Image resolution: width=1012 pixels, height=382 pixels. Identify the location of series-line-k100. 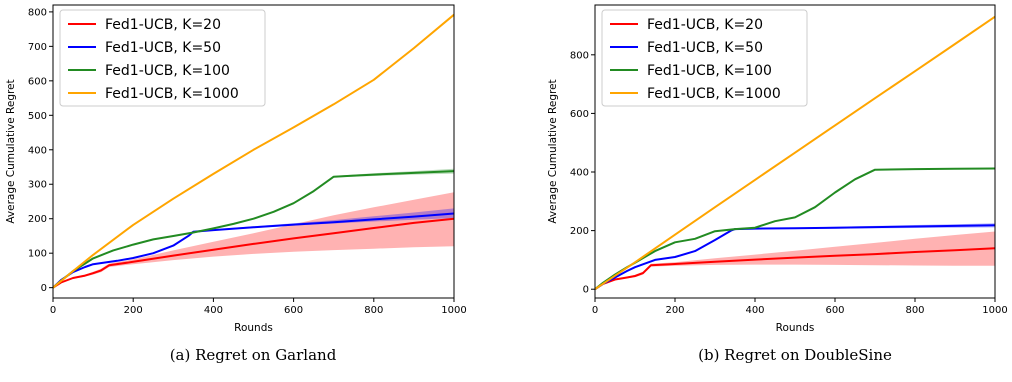
(253, 229).